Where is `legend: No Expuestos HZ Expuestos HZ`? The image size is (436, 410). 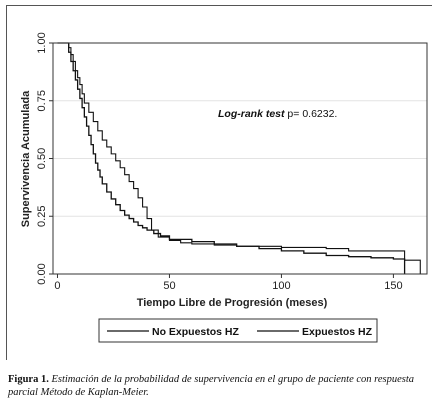 legend: No Expuestos HZ Expuestos HZ is located at coordinates (238, 330).